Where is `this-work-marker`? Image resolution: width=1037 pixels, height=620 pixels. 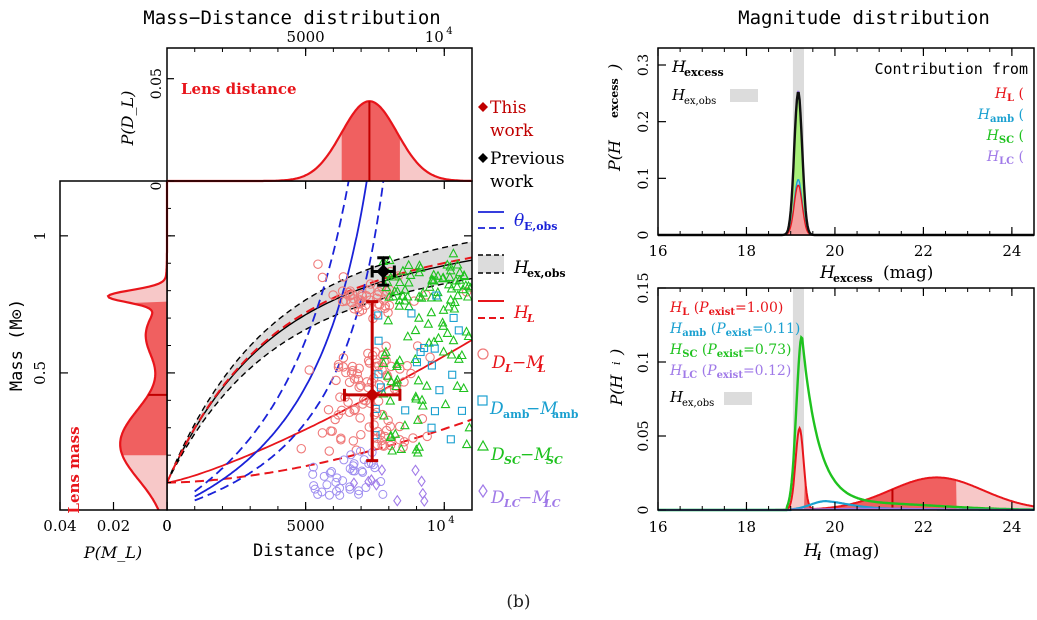
this-work-marker is located at coordinates (372, 394).